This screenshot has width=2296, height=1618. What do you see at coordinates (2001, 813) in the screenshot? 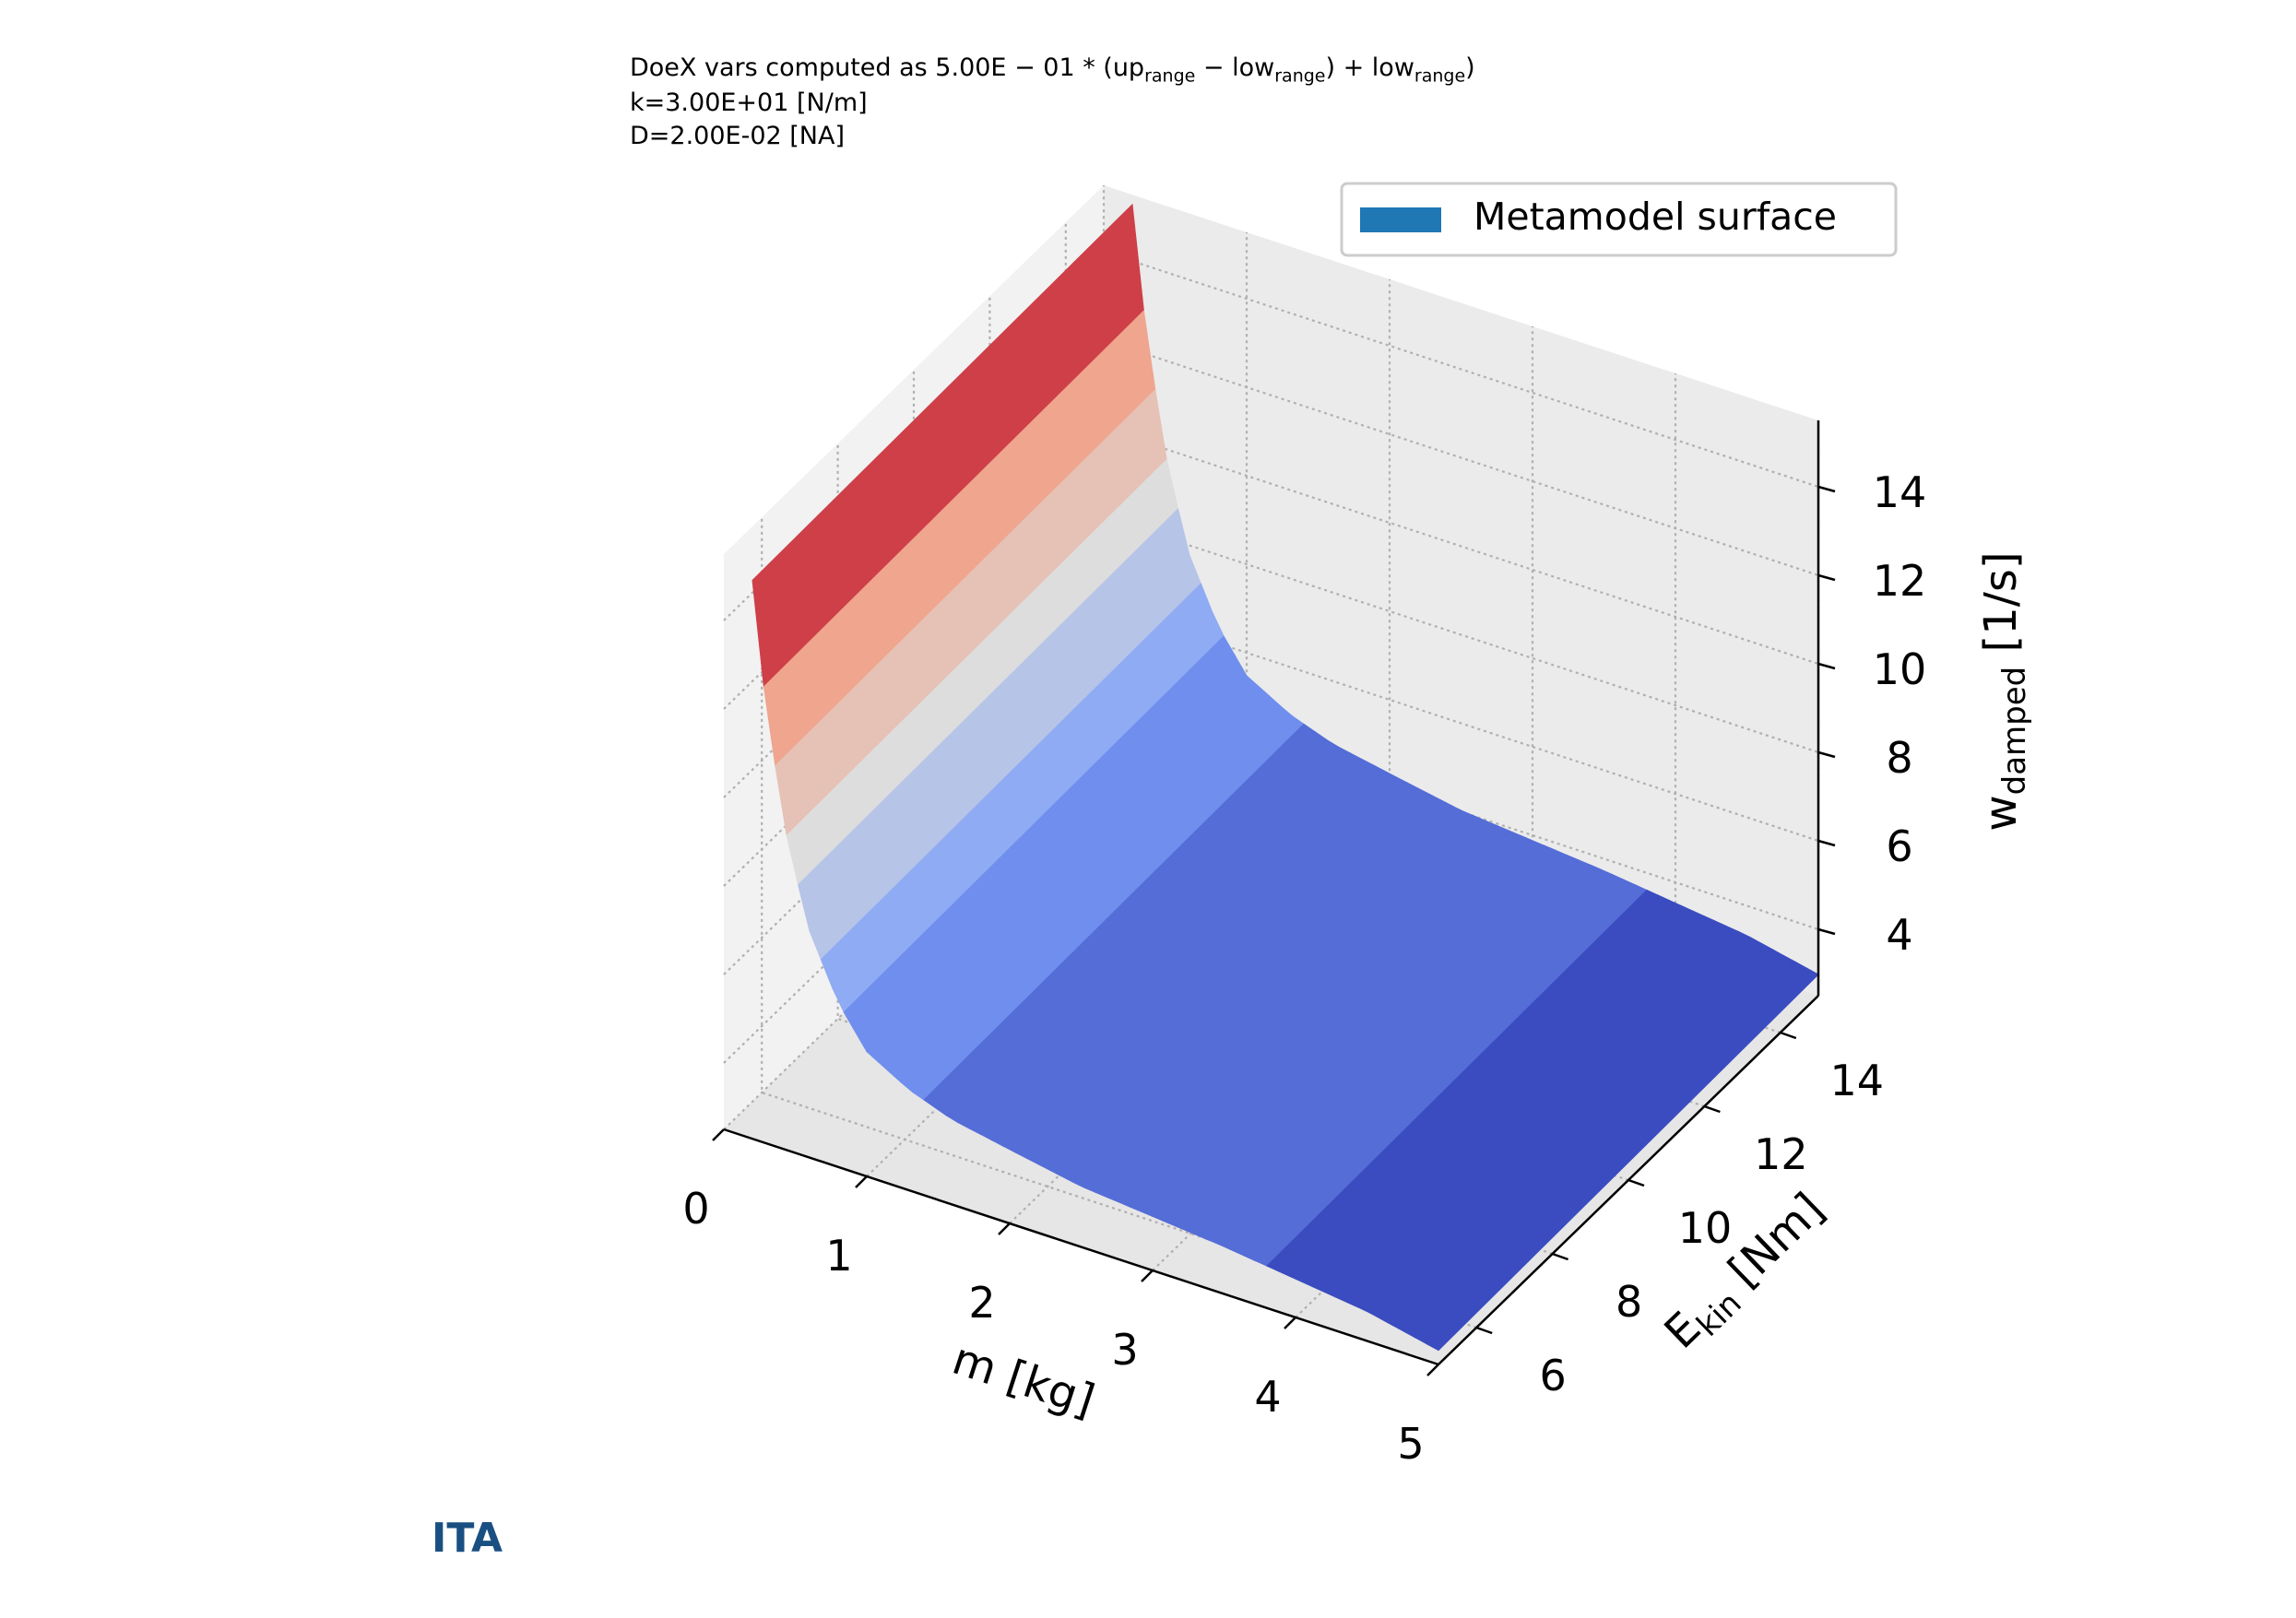
I see `z-axis-label-main: w` at bounding box center [2001, 813].